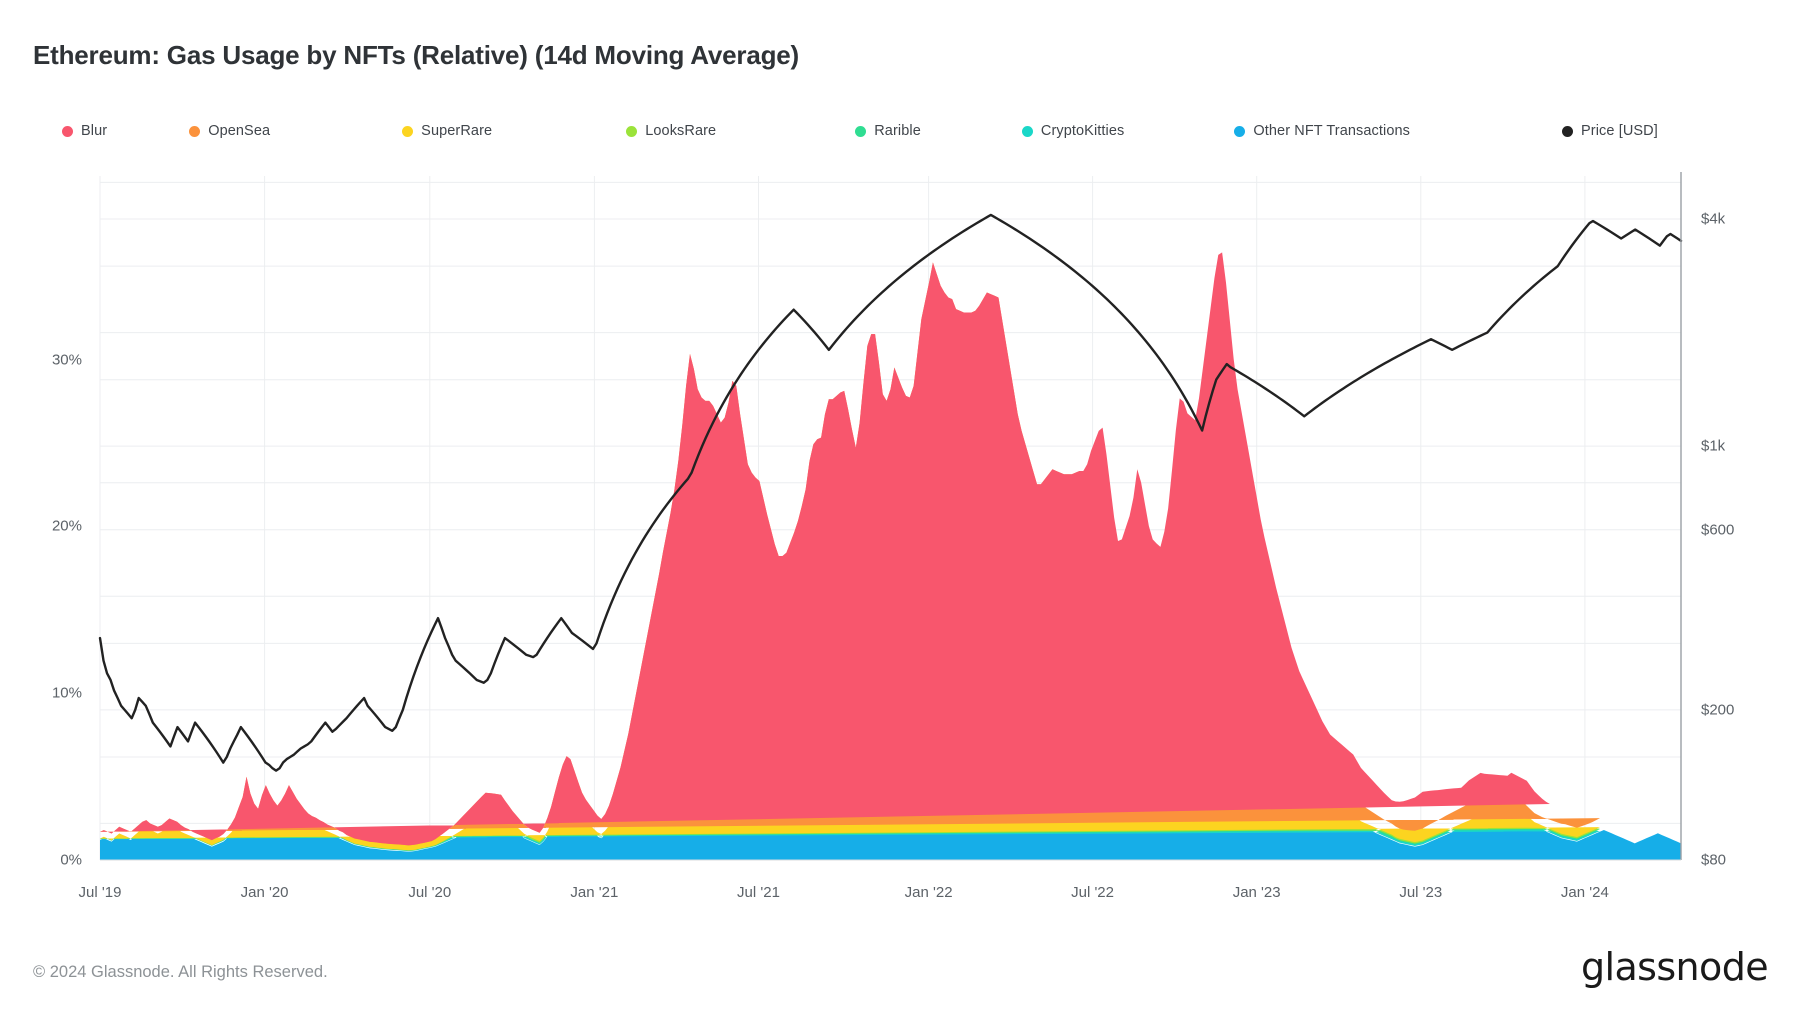  I want to click on legend-item-opensea: OpenSea, so click(229, 131).